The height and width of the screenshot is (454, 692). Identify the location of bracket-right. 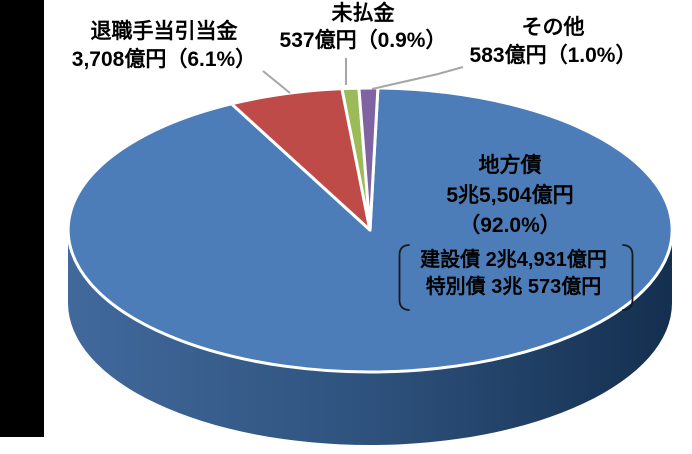
(628, 277).